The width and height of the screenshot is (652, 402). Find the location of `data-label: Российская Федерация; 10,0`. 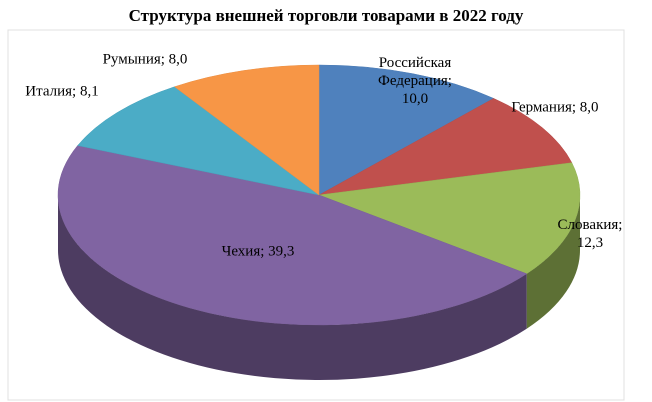

data-label: Российская Федерация; 10,0 is located at coordinates (415, 81).